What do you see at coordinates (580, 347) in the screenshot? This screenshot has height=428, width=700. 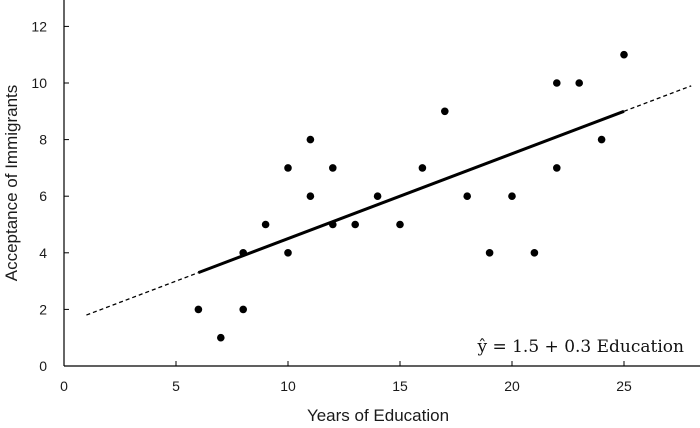 I see `regression-equation: ŷ = 1.5 + 0.3 Education` at bounding box center [580, 347].